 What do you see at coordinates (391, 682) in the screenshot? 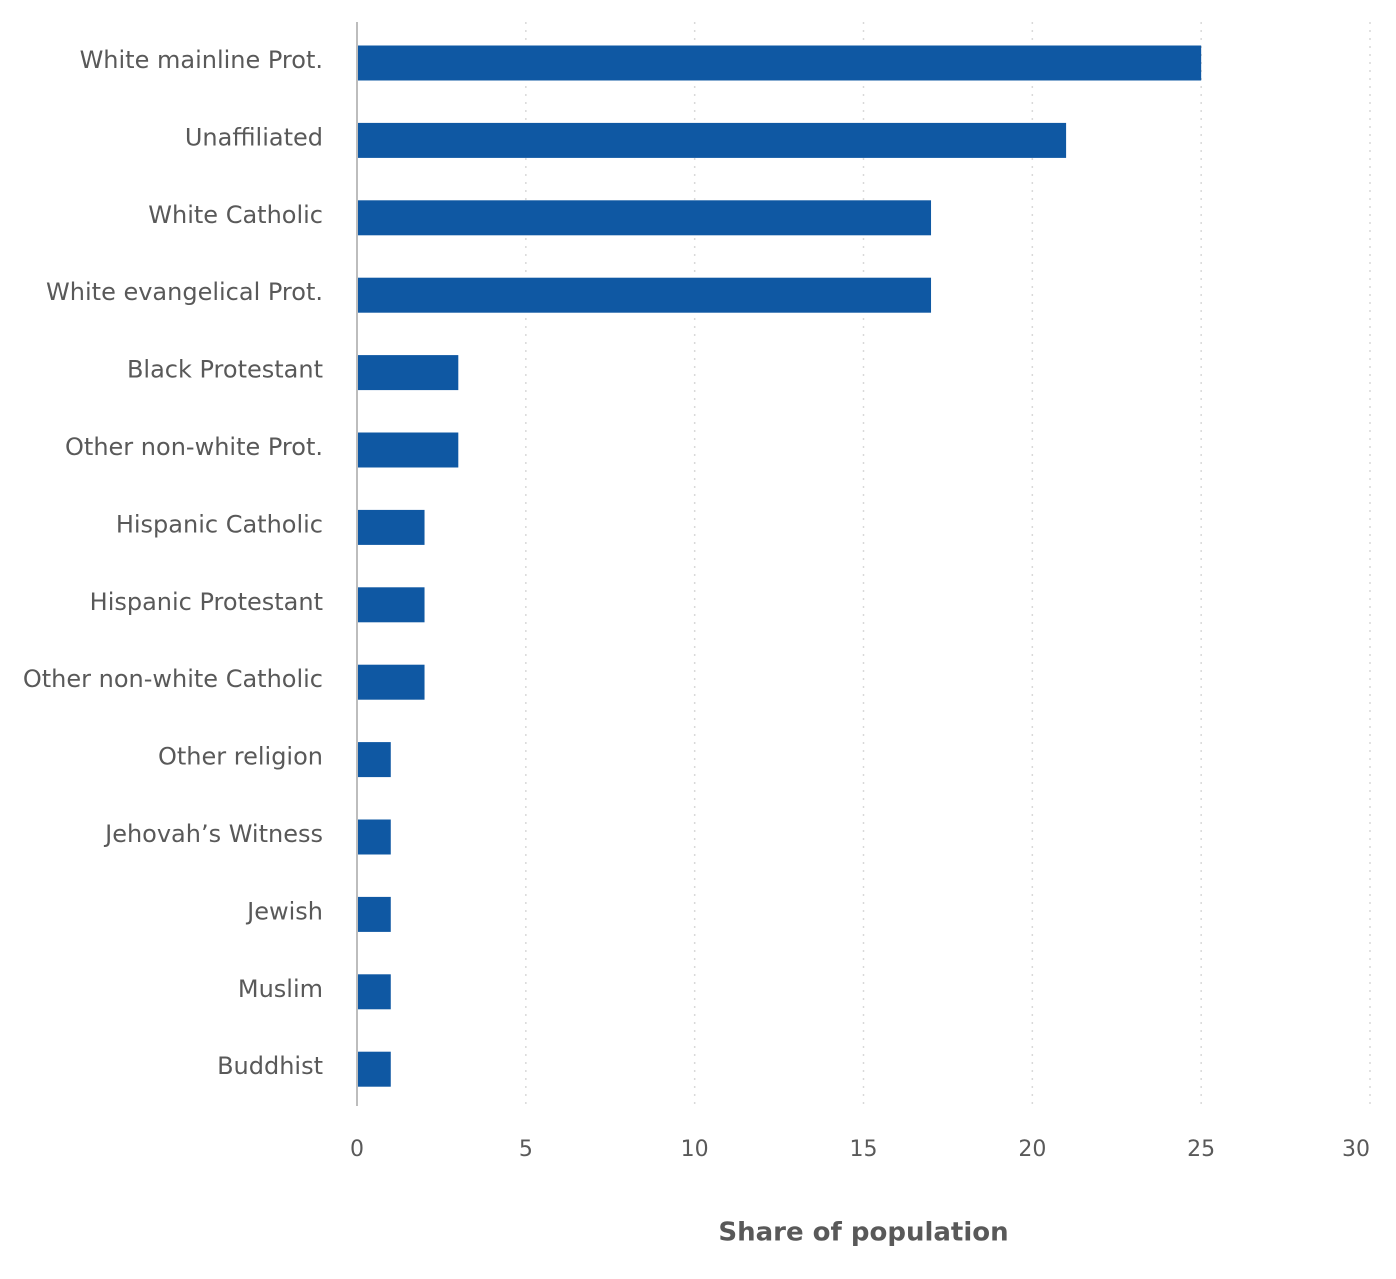
I see `bar-other-non-white-catholic` at bounding box center [391, 682].